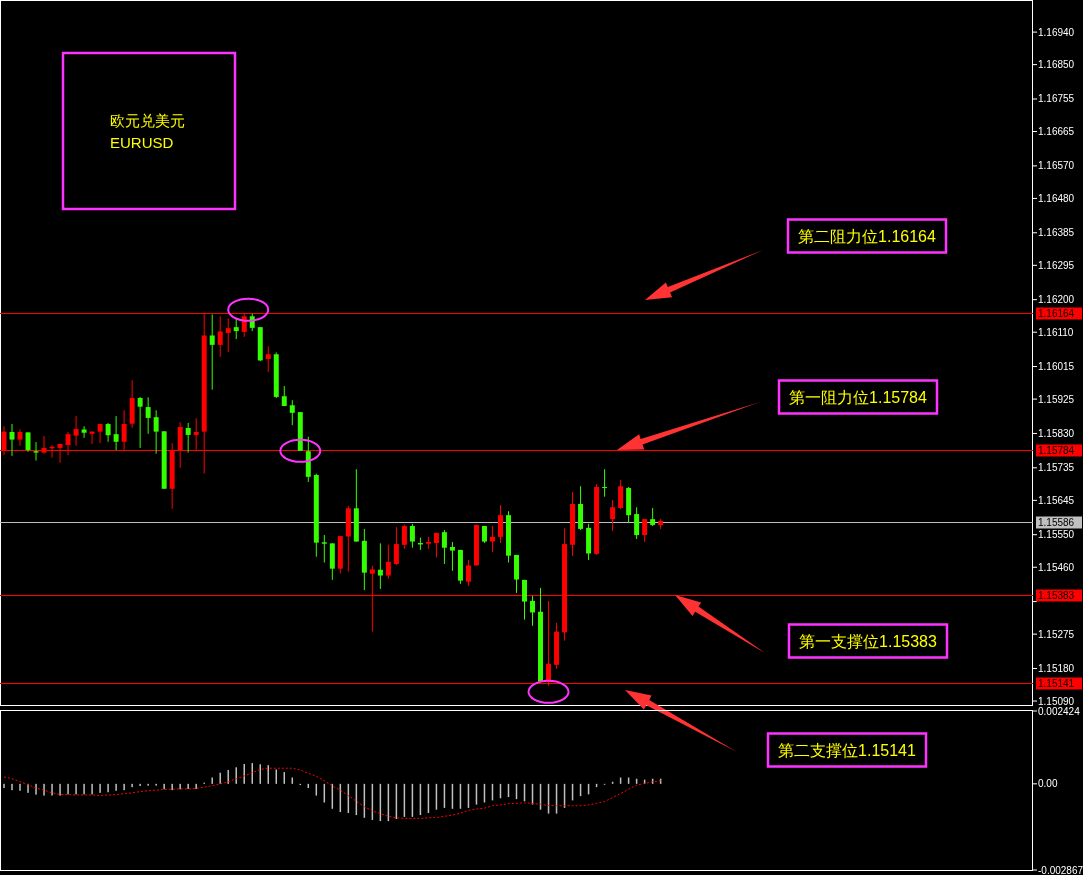 This screenshot has width=1083, height=875. I want to click on y-tick-label: 1.16480, so click(1056, 198).